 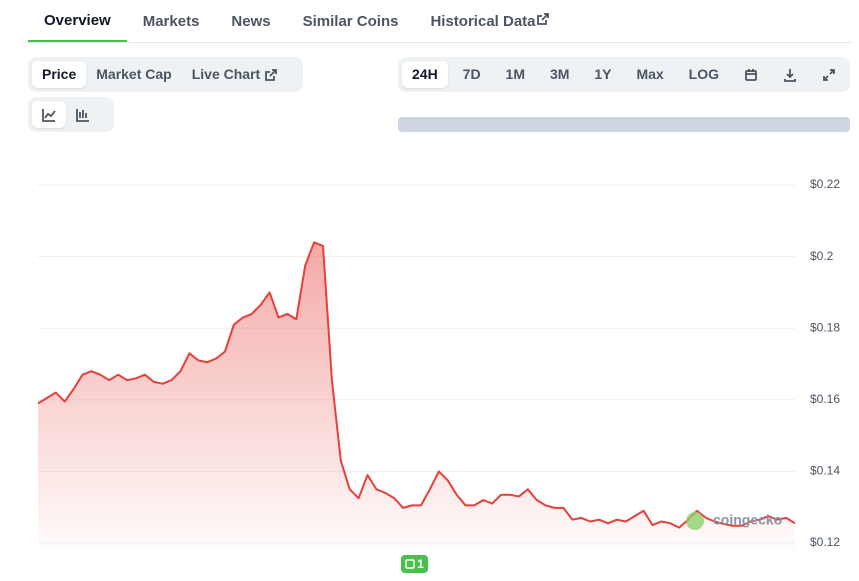 What do you see at coordinates (624, 124) in the screenshot?
I see `range-slider` at bounding box center [624, 124].